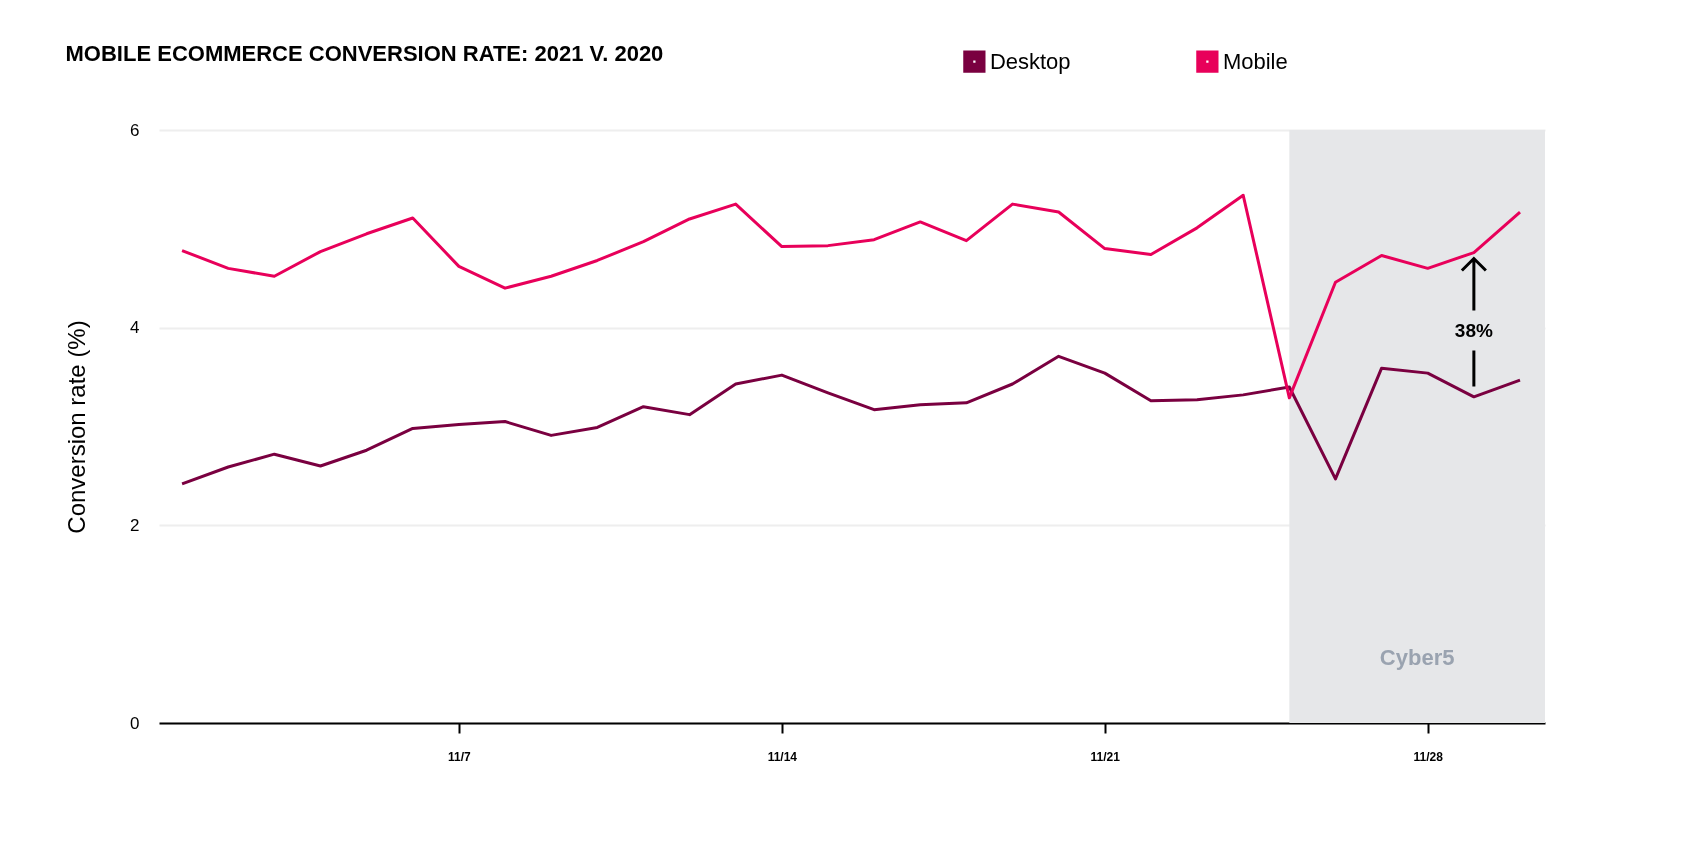  What do you see at coordinates (135, 723) in the screenshot?
I see `y-tick-label: 0` at bounding box center [135, 723].